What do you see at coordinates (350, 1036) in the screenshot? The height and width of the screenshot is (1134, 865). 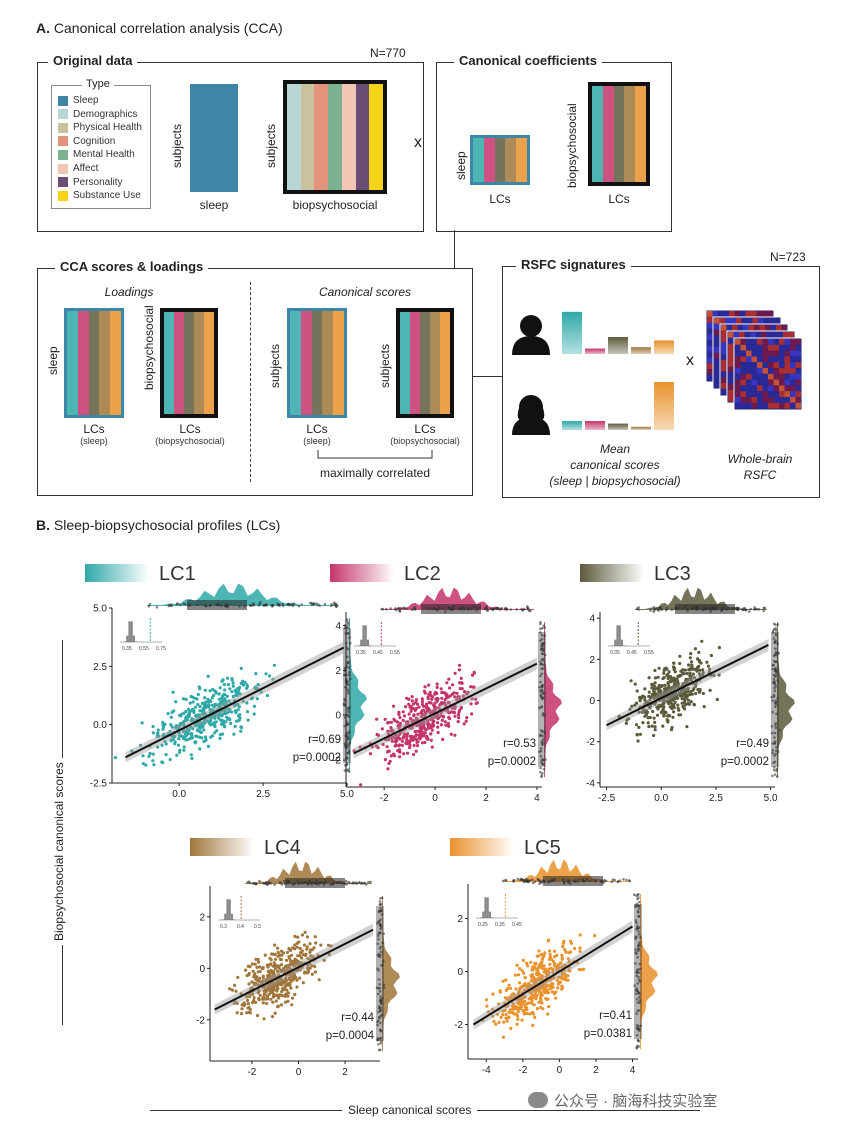 I see `p-value: p=0.0004` at bounding box center [350, 1036].